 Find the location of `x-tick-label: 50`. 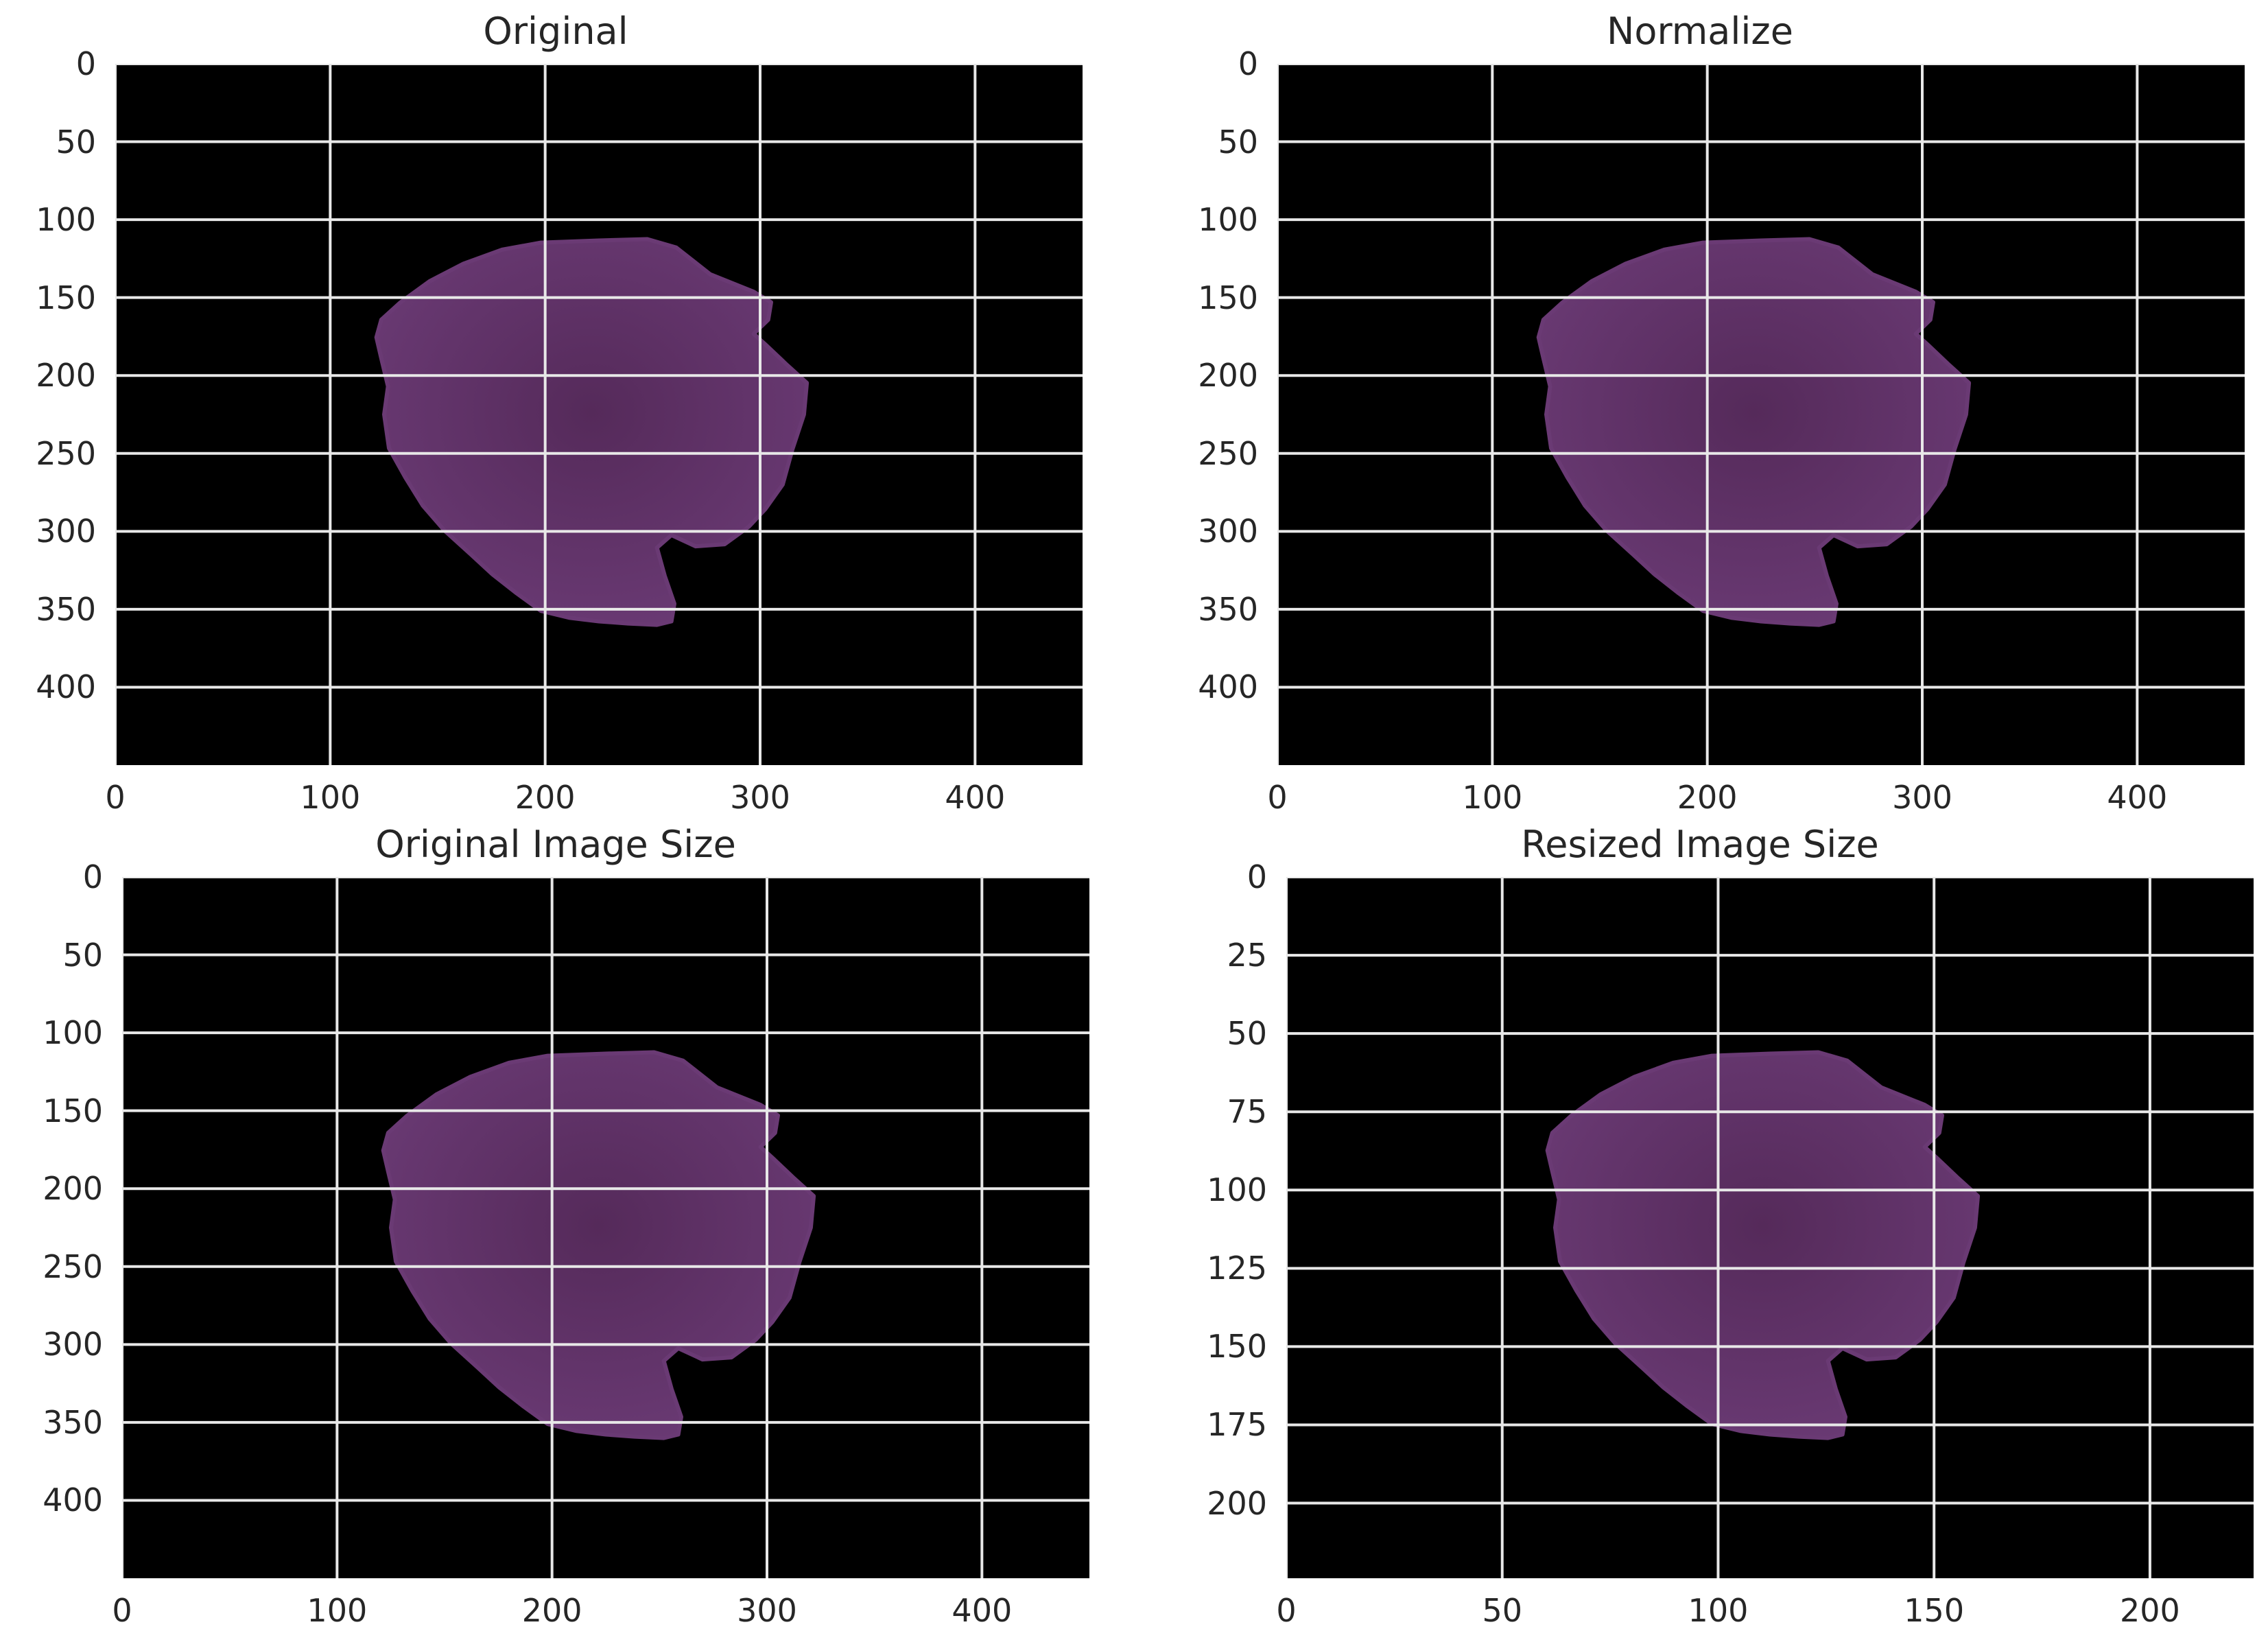

x-tick-label: 50 is located at coordinates (1502, 1610).